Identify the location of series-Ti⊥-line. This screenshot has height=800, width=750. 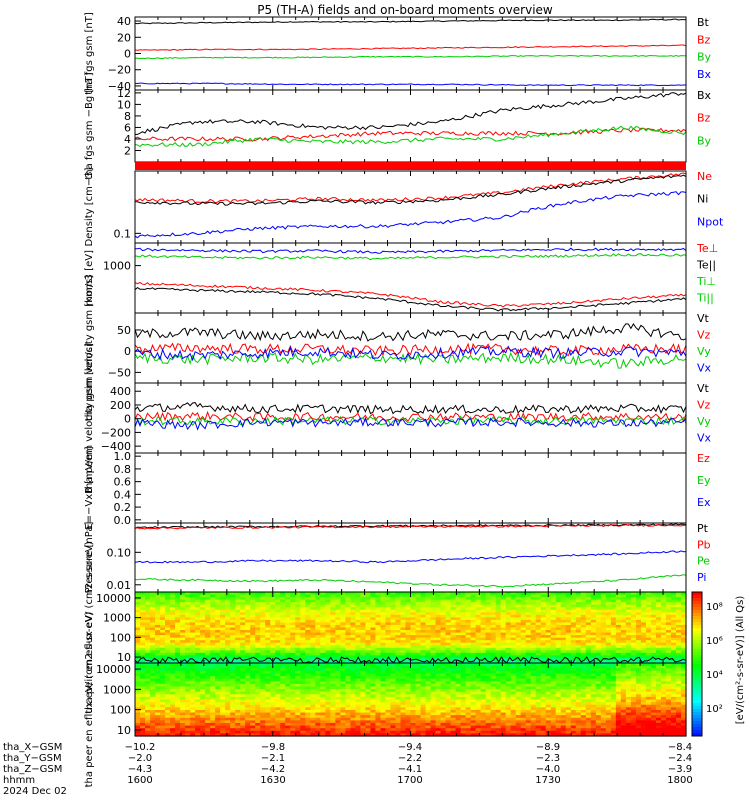
(410, 250).